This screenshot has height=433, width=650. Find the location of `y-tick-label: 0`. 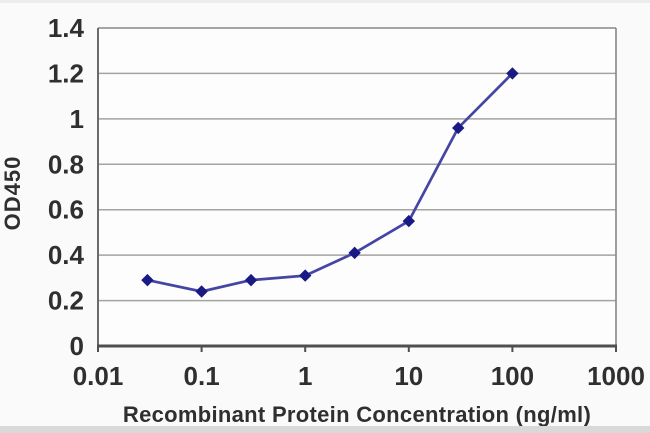

y-tick-label: 0 is located at coordinates (77, 346).